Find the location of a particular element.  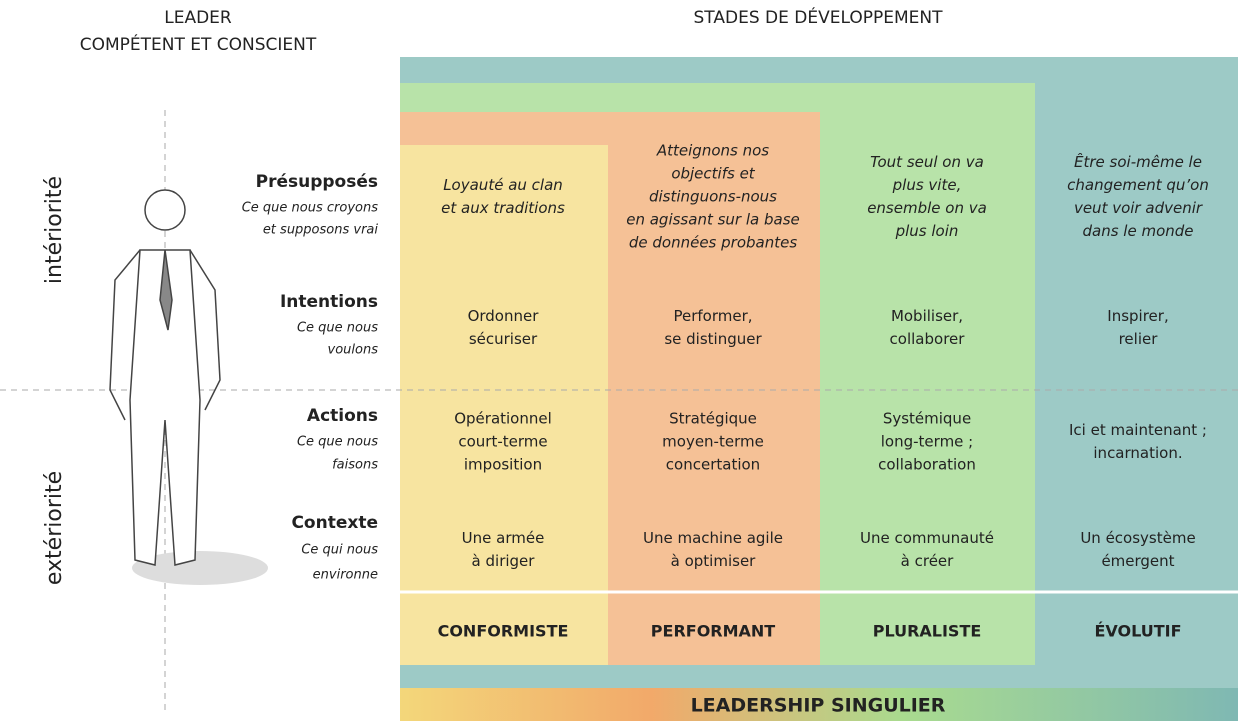

cell-text: dans le monde is located at coordinates (1137, 231).